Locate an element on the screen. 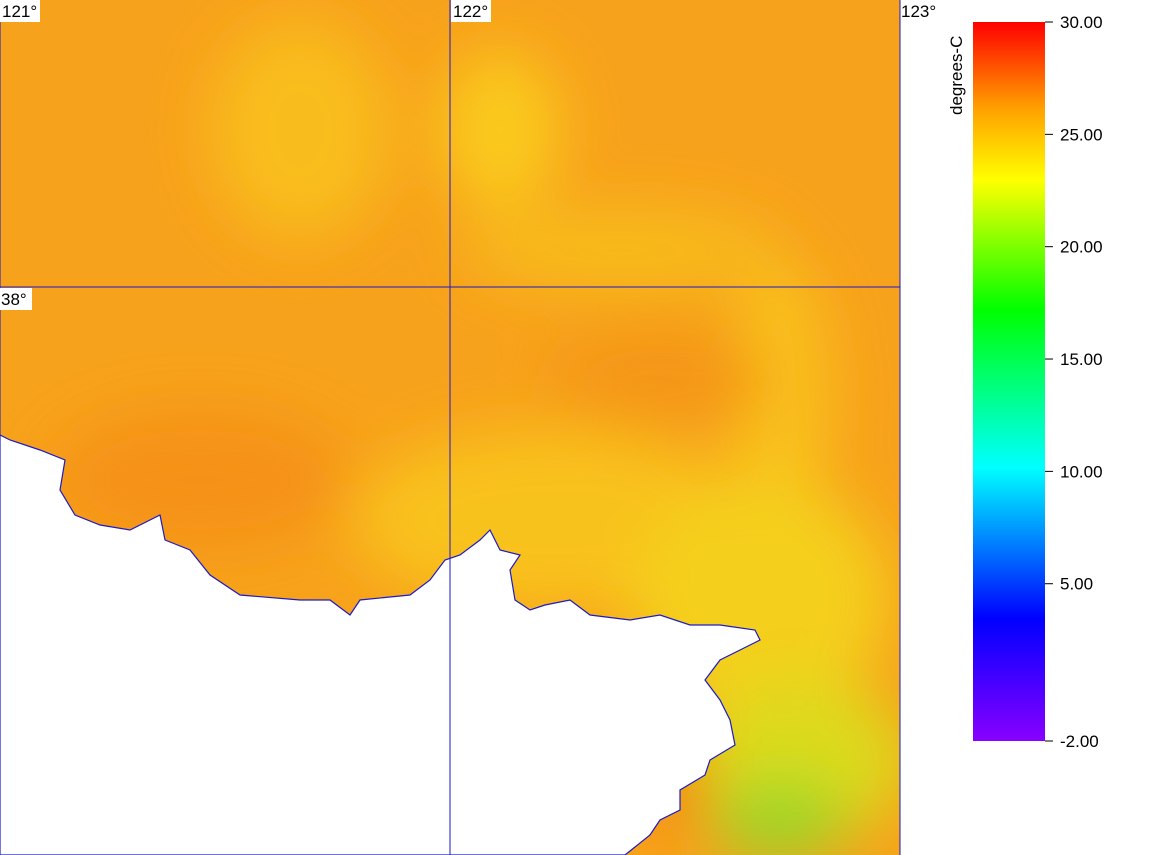 This screenshot has width=1166, height=855. lon-label: 122° is located at coordinates (470, 11).